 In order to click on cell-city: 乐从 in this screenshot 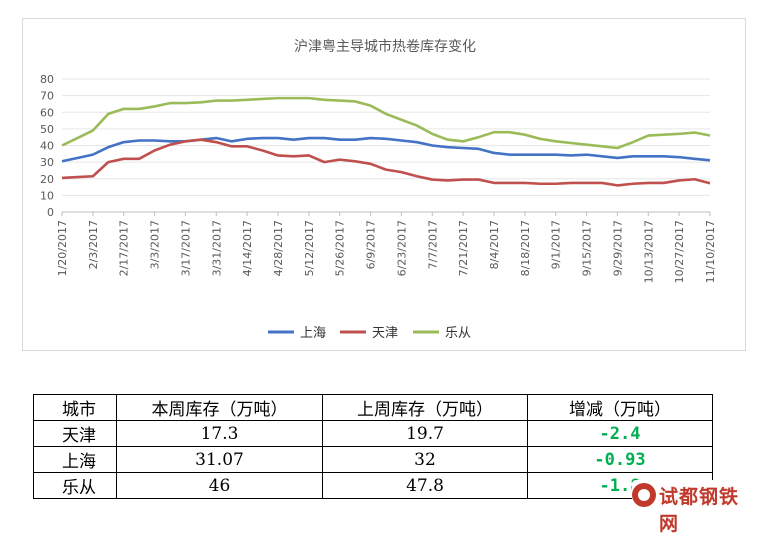, I will do `click(75, 485)`.